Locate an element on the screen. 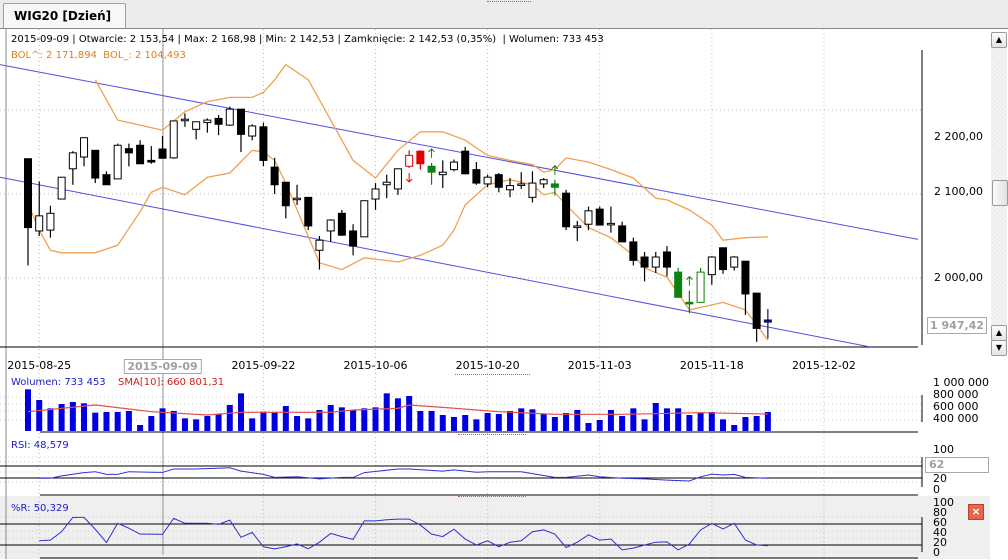  date-tick-label: 2015-12-02 is located at coordinates (823, 365).